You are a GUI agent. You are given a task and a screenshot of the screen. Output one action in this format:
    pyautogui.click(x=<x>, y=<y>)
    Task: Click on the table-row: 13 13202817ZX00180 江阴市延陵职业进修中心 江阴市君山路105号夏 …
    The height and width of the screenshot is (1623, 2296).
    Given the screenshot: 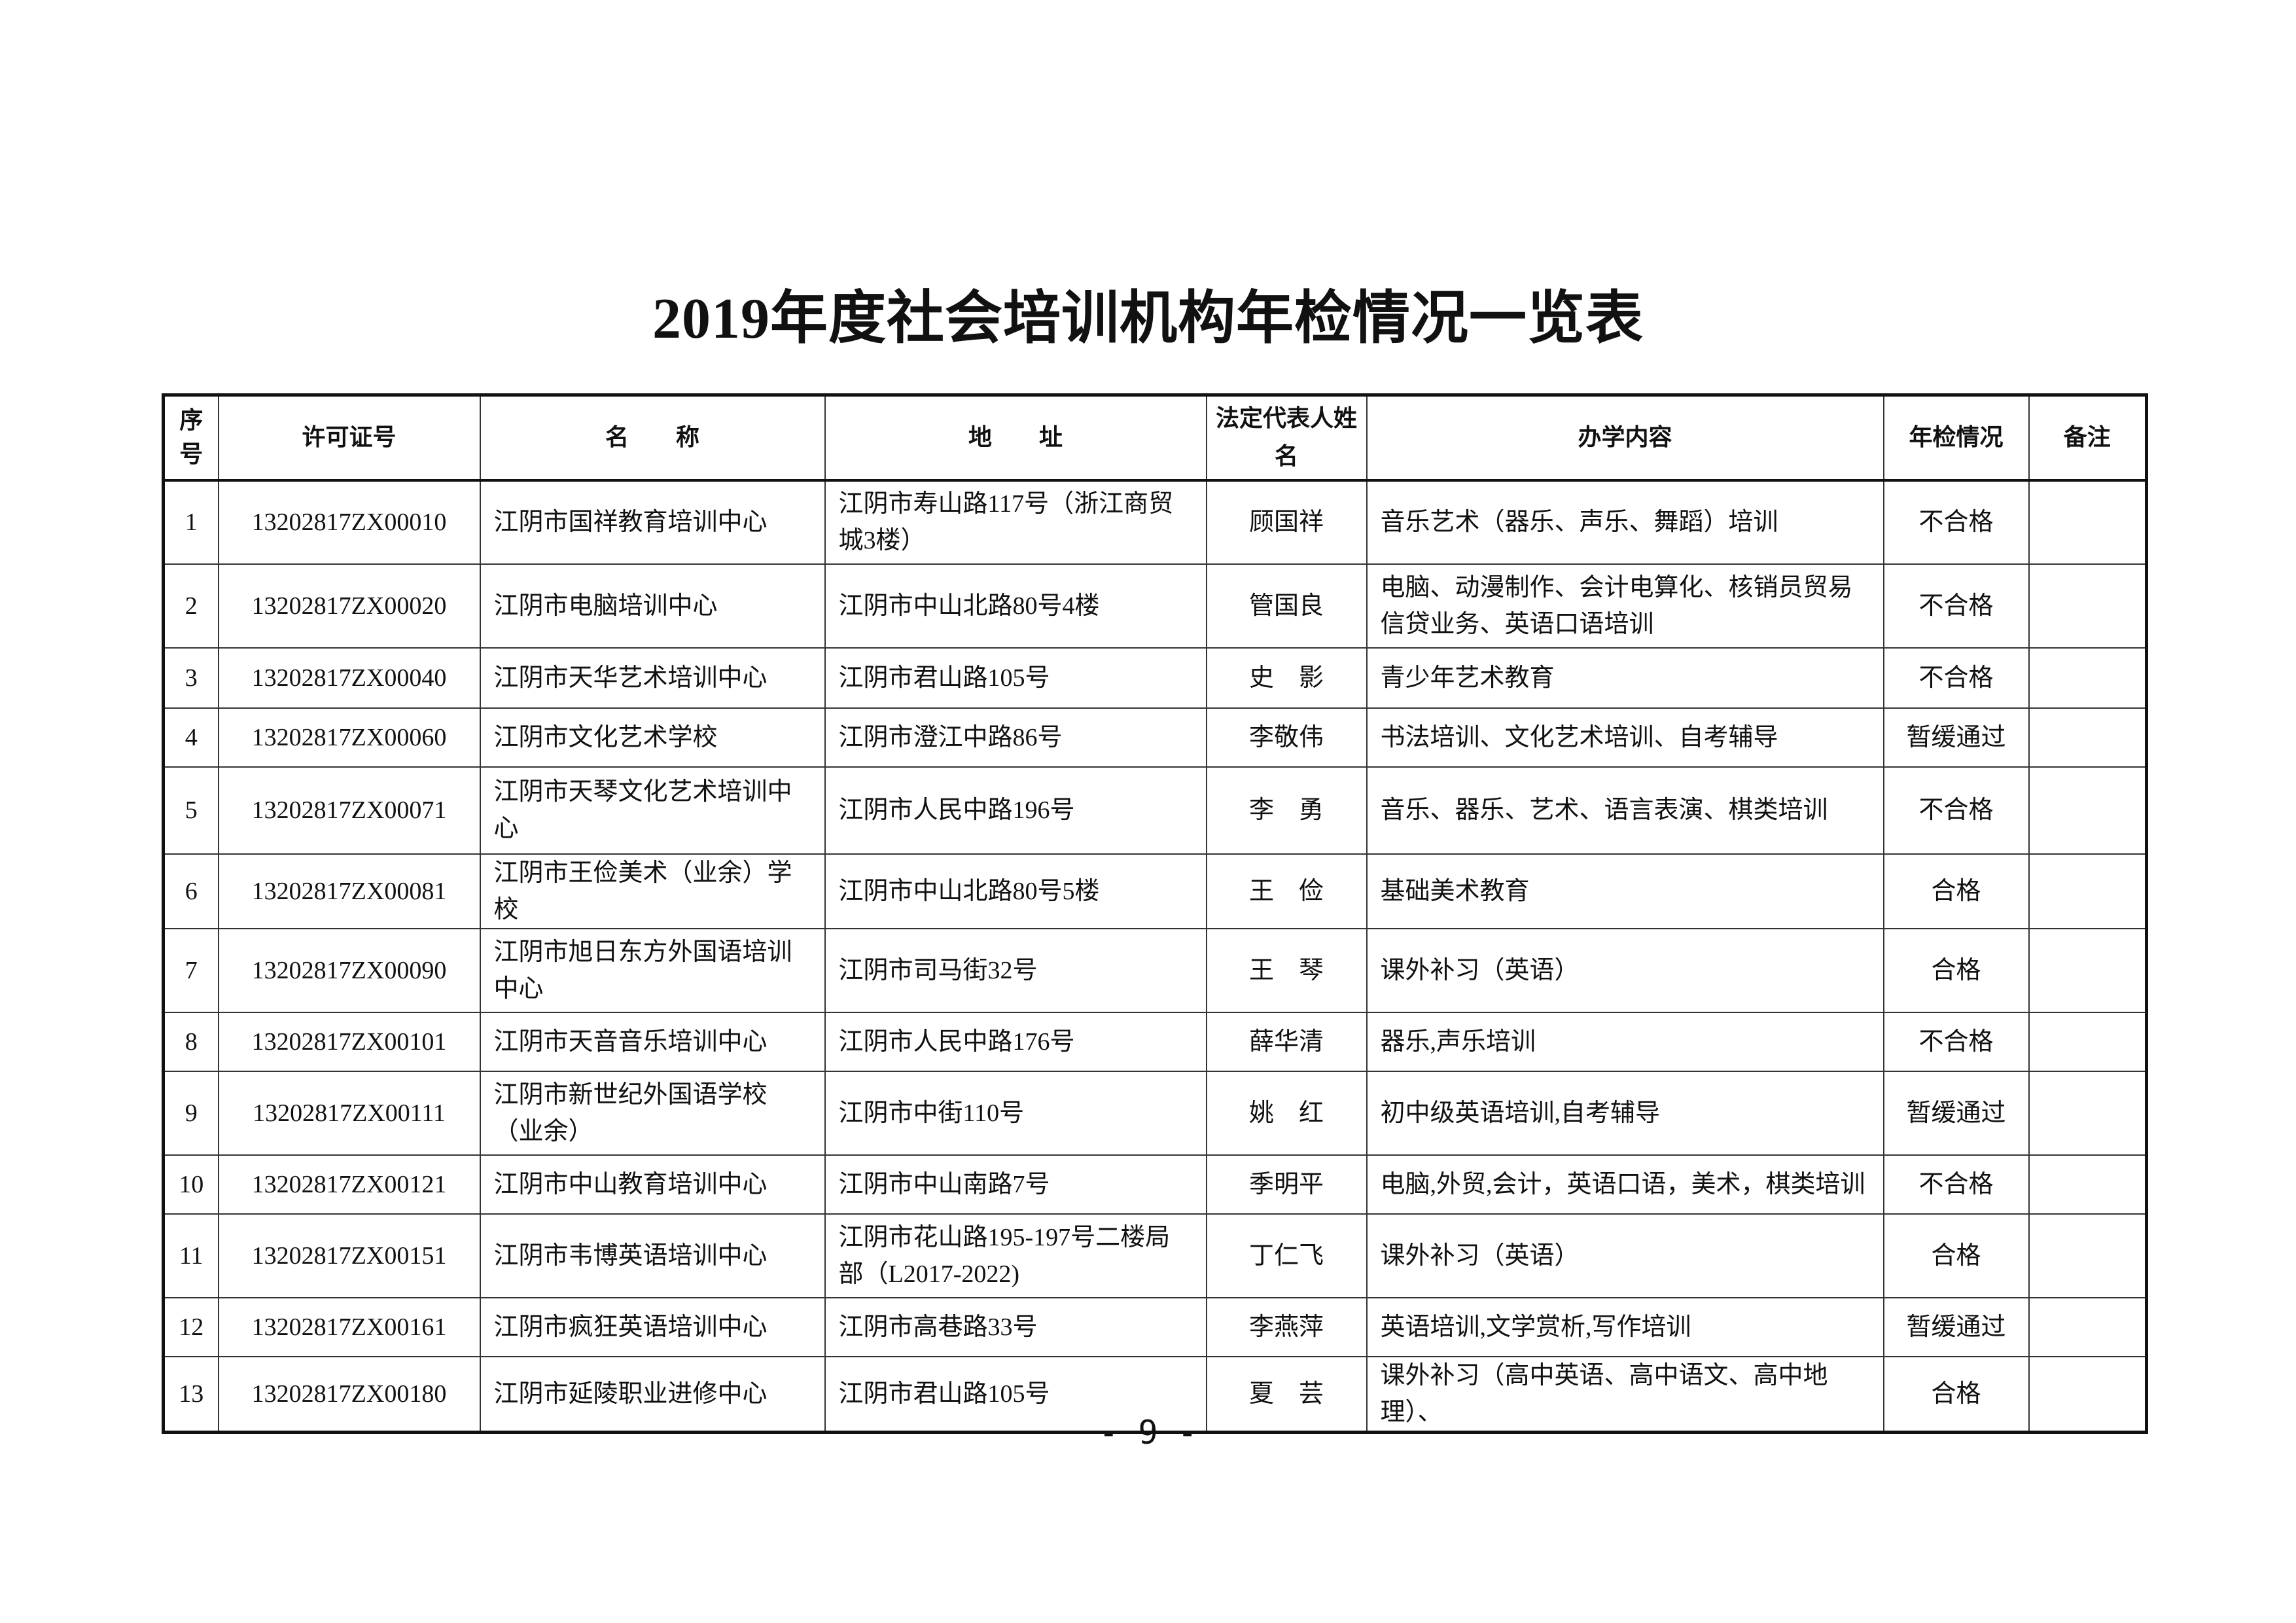 What is the action you would take?
    pyautogui.click(x=1154, y=1394)
    